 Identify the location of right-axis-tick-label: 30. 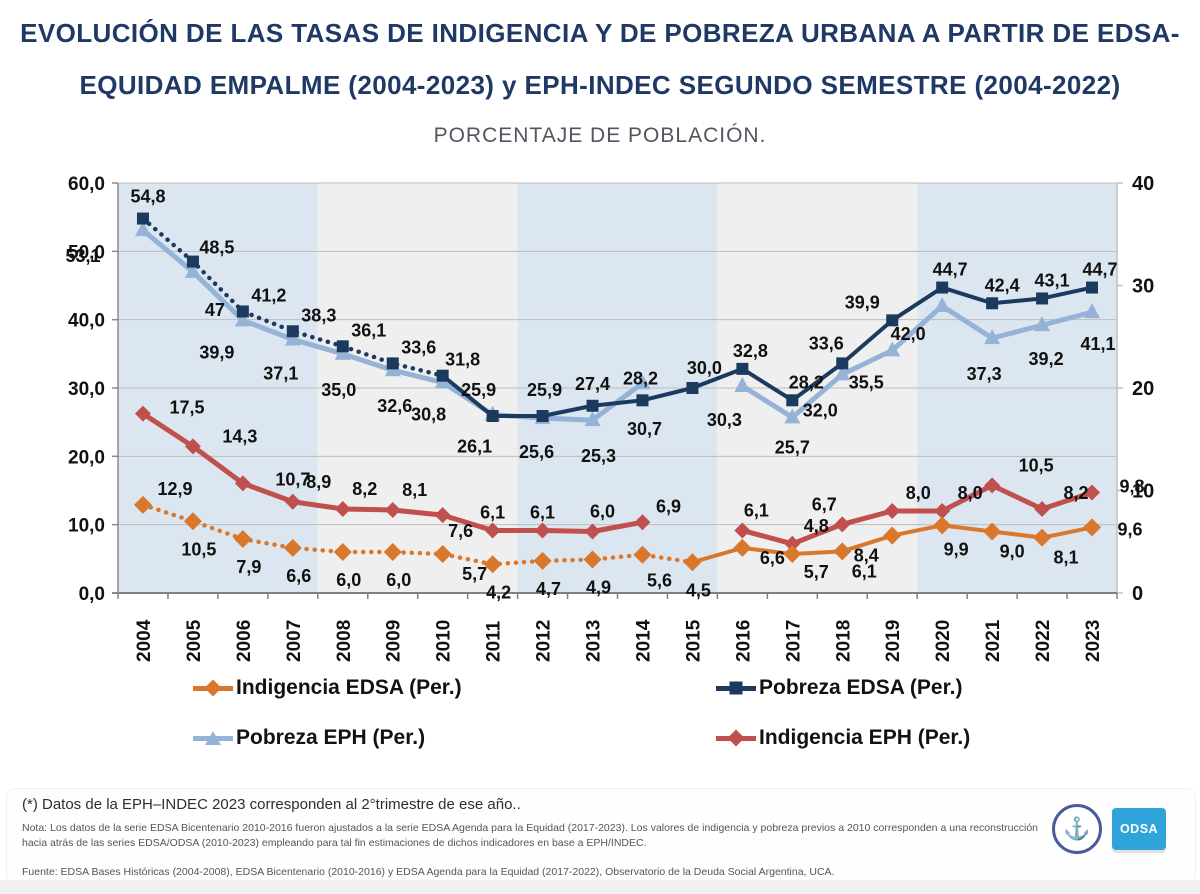
(1143, 287).